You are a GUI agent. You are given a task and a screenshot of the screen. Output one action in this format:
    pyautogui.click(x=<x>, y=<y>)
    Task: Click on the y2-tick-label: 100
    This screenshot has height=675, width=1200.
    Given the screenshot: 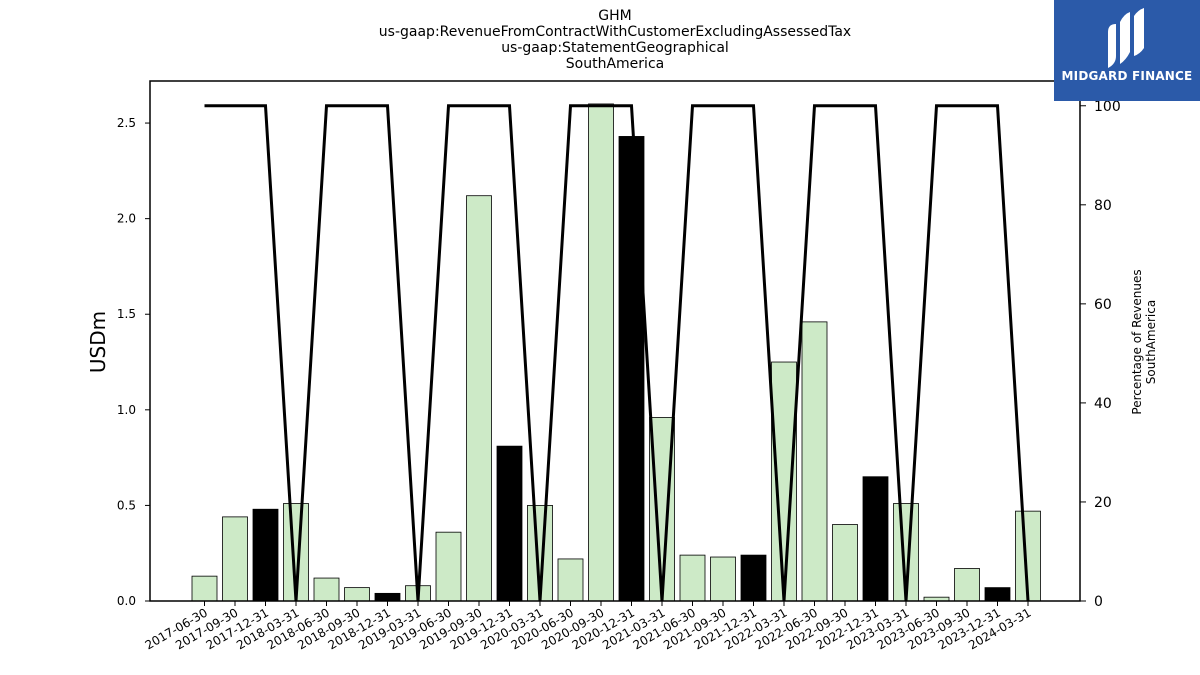 What is the action you would take?
    pyautogui.click(x=1107, y=107)
    